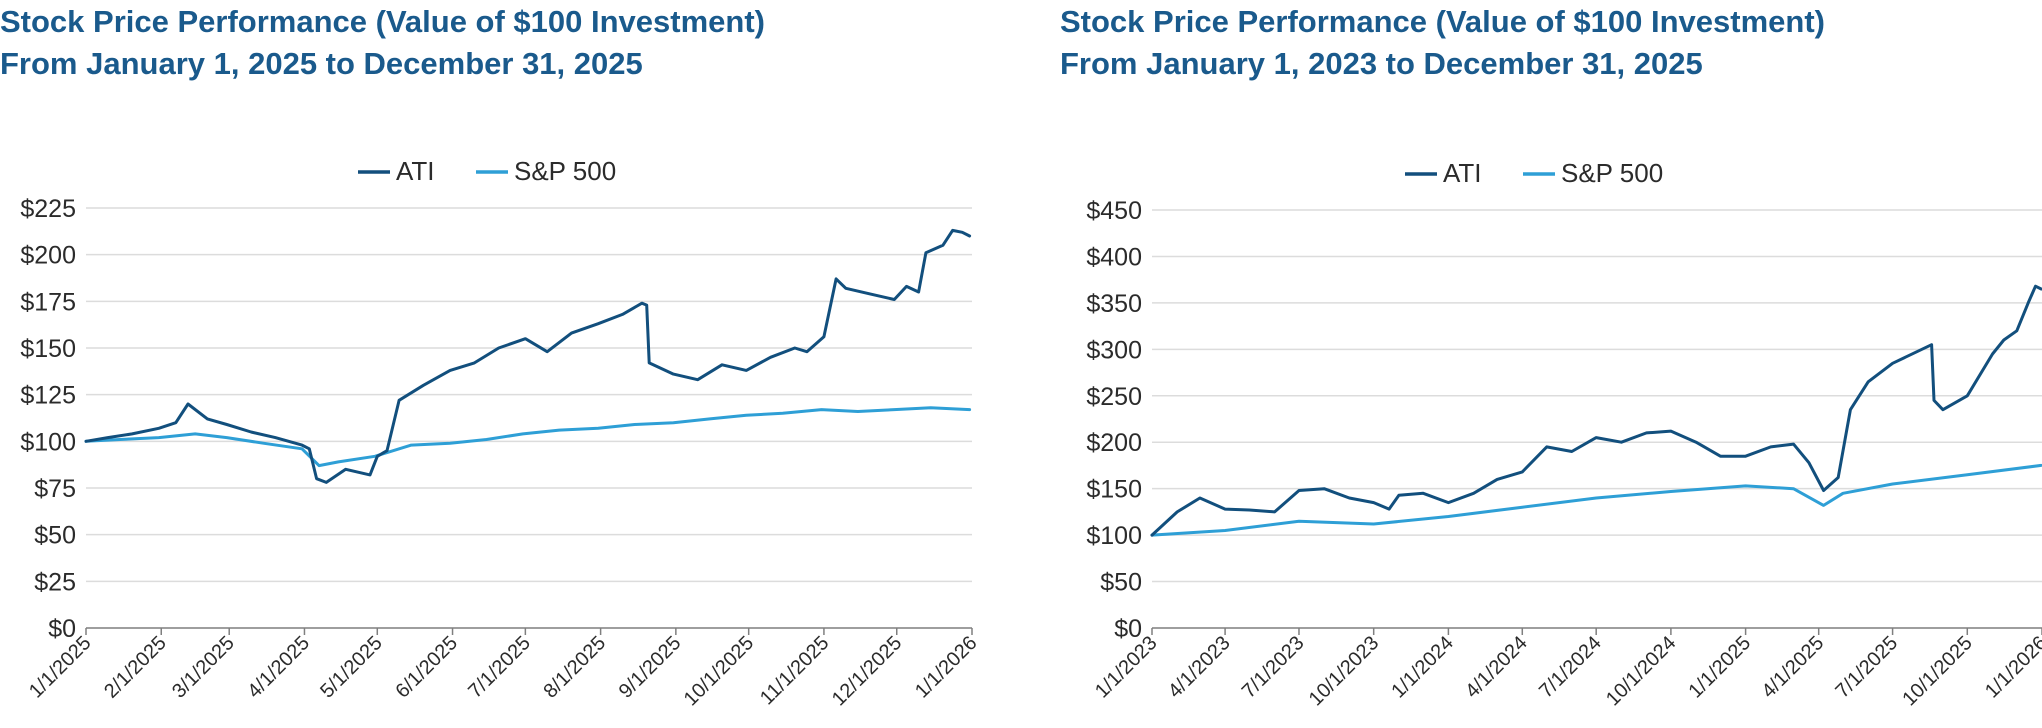 This screenshot has height=728, width=2042. I want to click on y-axis: $0 $25 $50 $75 $100 $125 $150 $175 $200 $225, so click(48, 419).